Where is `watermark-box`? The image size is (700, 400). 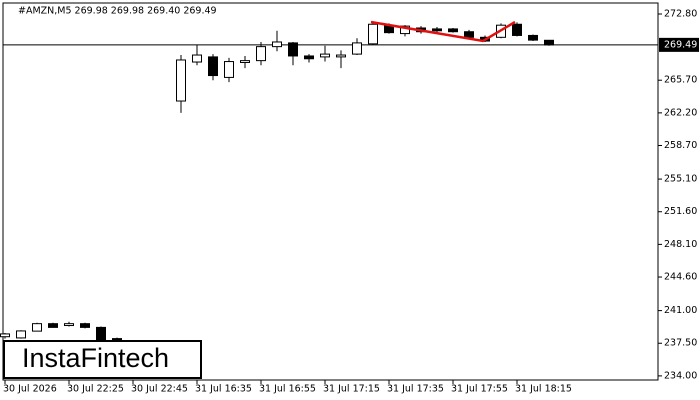 watermark-box is located at coordinates (102, 359).